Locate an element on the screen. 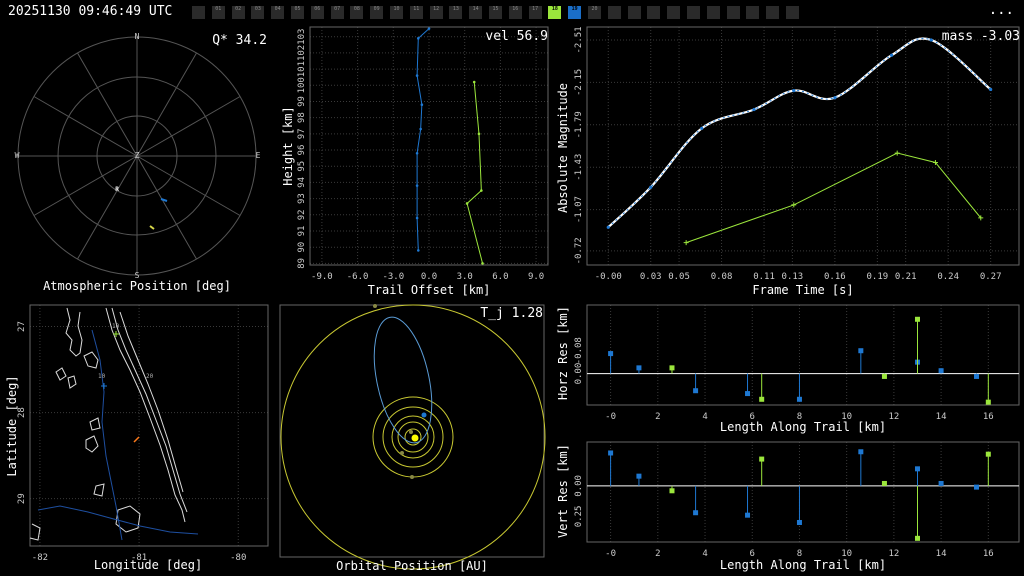 Image resolution: width=1024 pixels, height=576 pixels. y-tick-label: 91 is located at coordinates (302, 231).